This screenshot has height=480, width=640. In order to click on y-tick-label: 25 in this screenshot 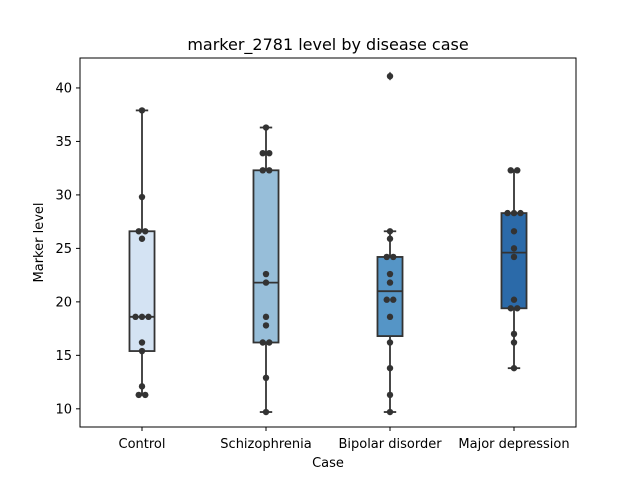, I will do `click(63, 249)`.